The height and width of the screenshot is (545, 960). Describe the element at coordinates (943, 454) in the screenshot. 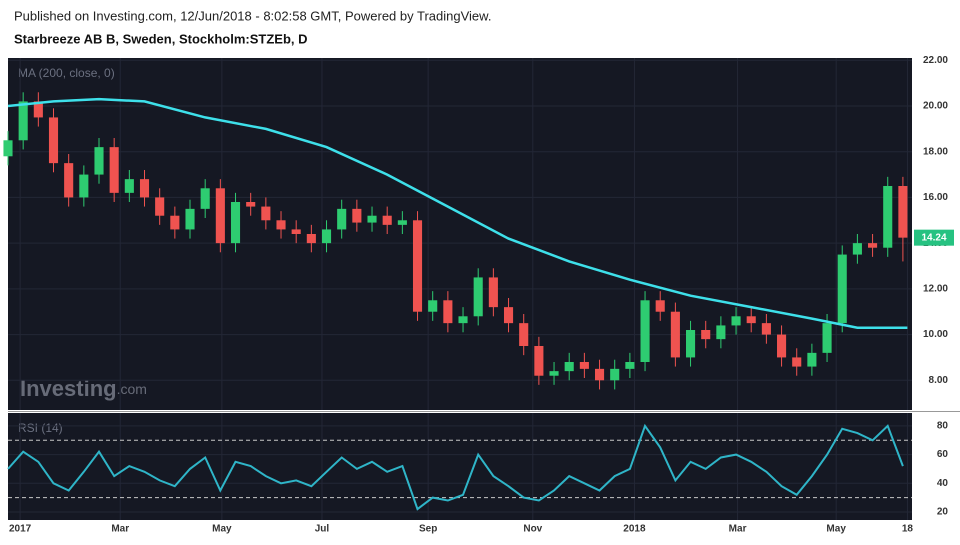

I see `y-tick-label: 60` at that location.